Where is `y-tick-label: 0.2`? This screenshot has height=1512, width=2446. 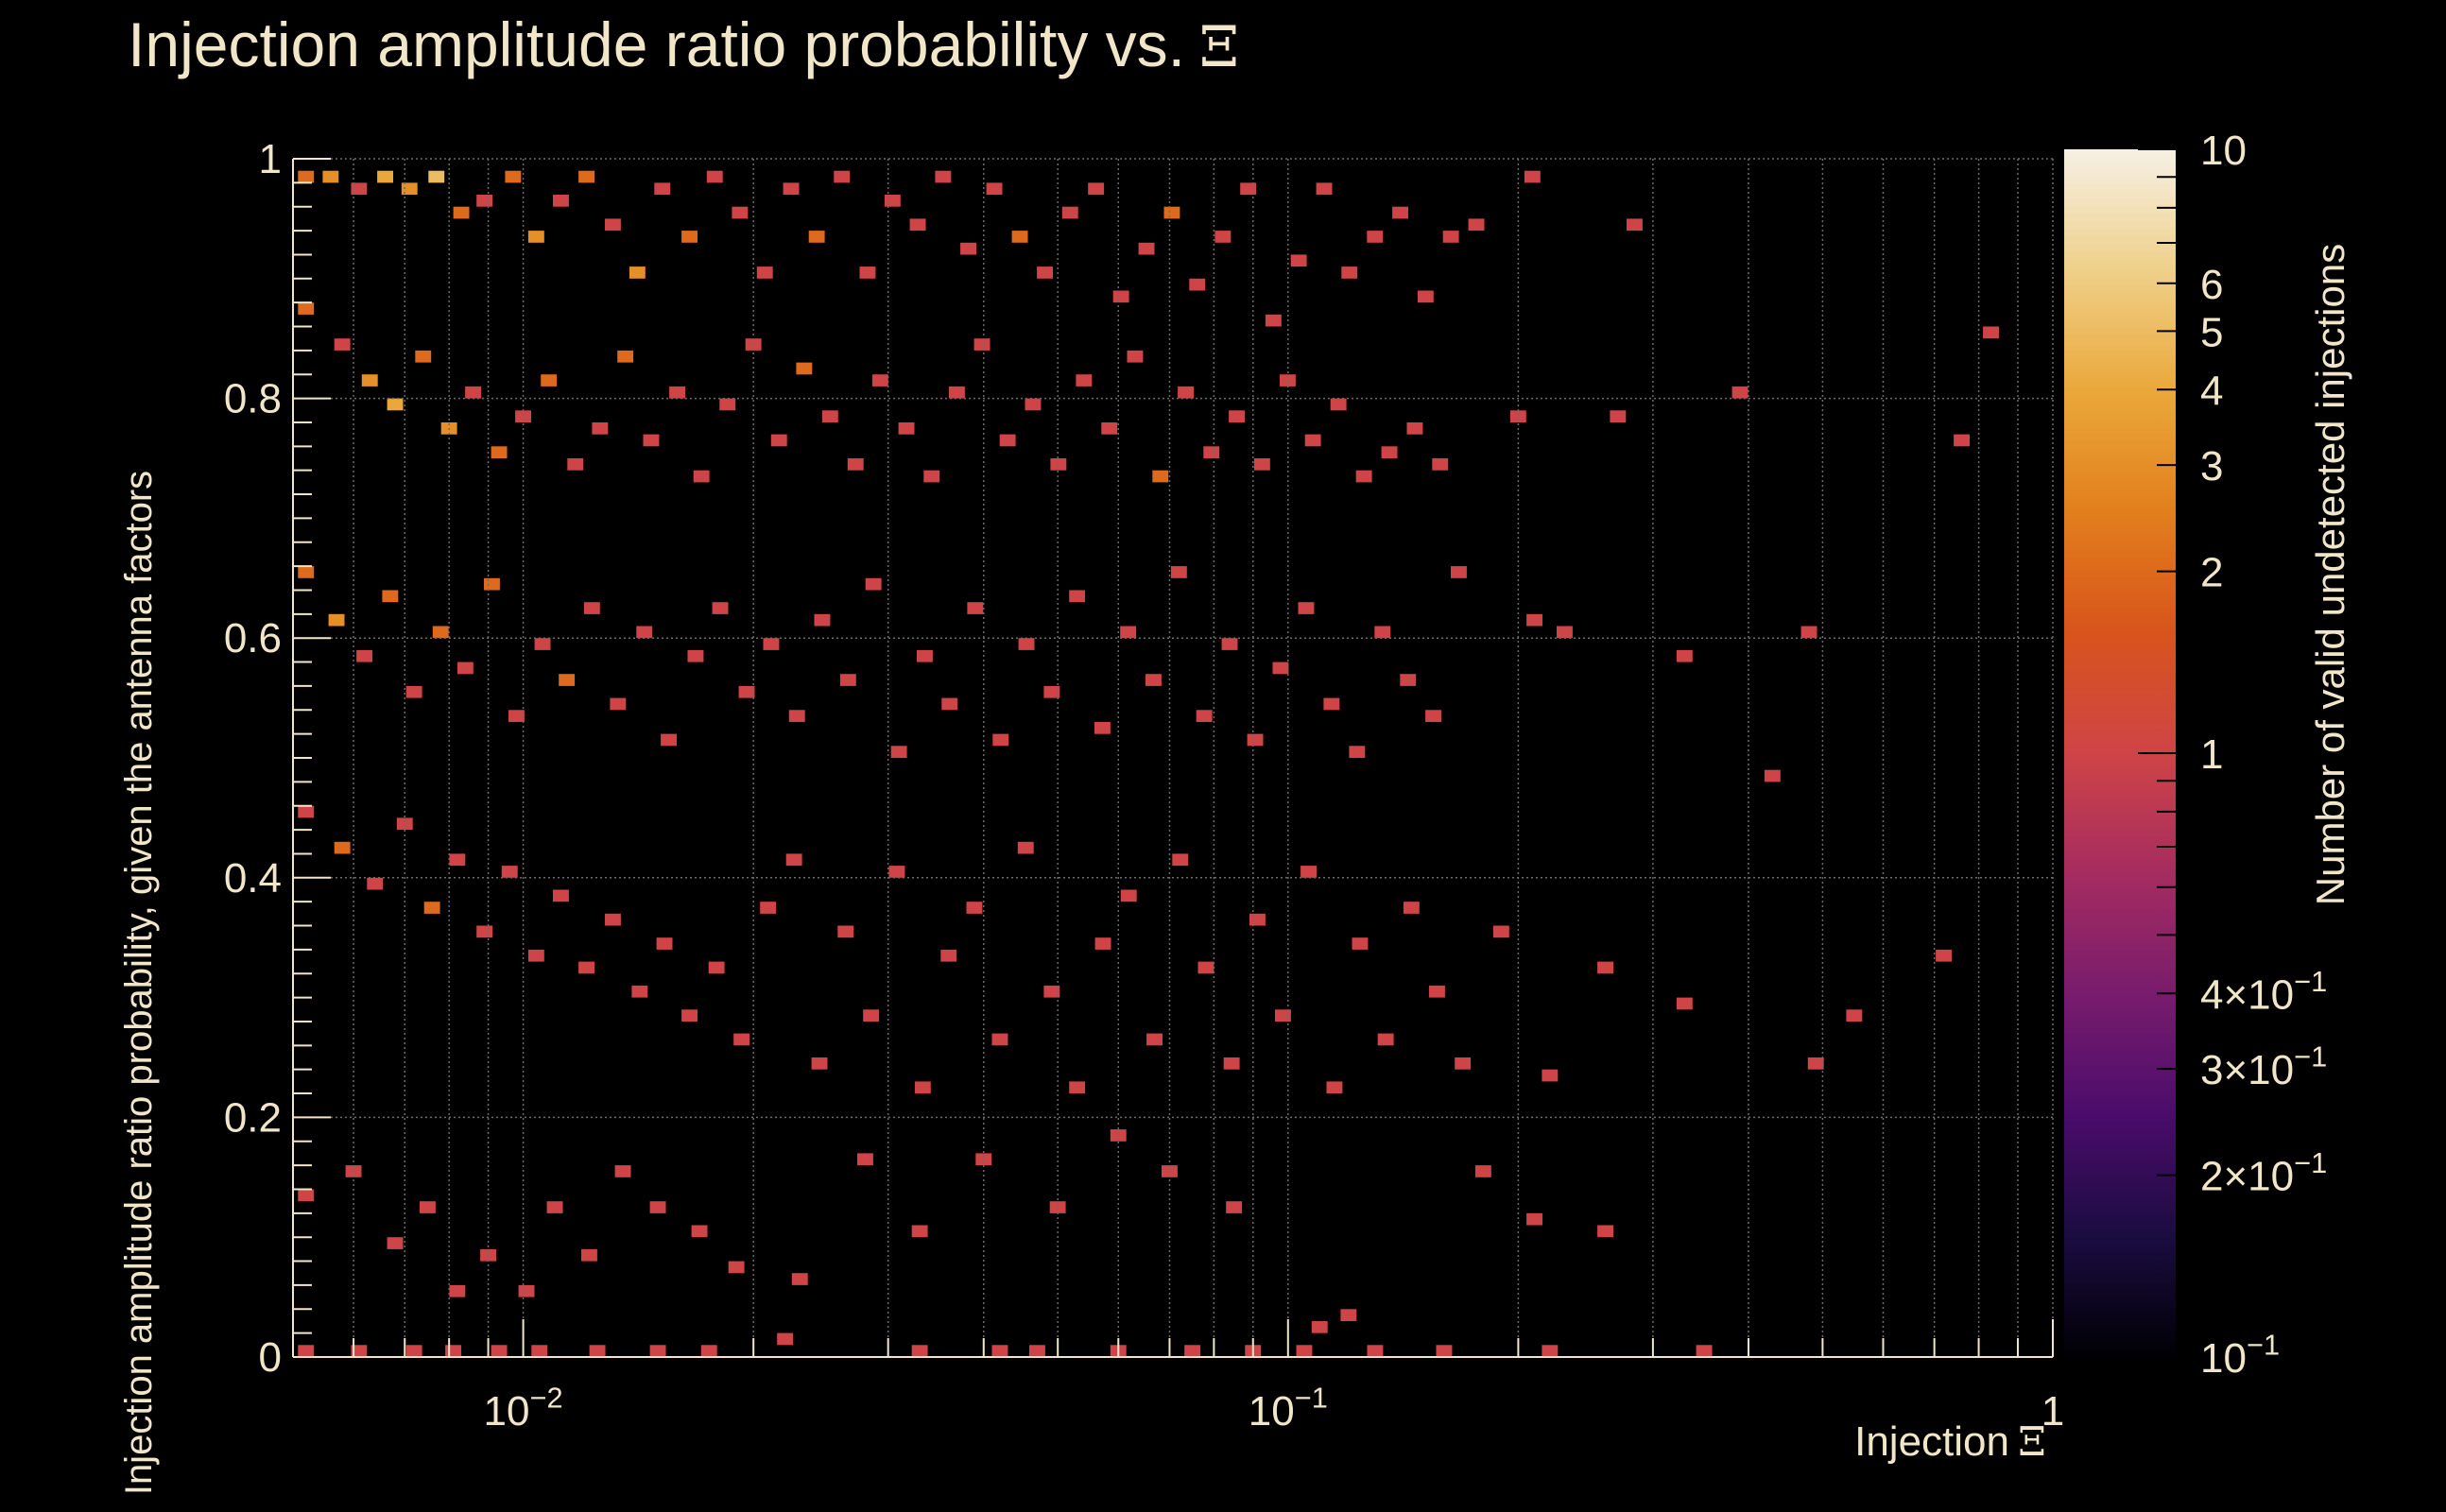
y-tick-label: 0.2 is located at coordinates (253, 1117).